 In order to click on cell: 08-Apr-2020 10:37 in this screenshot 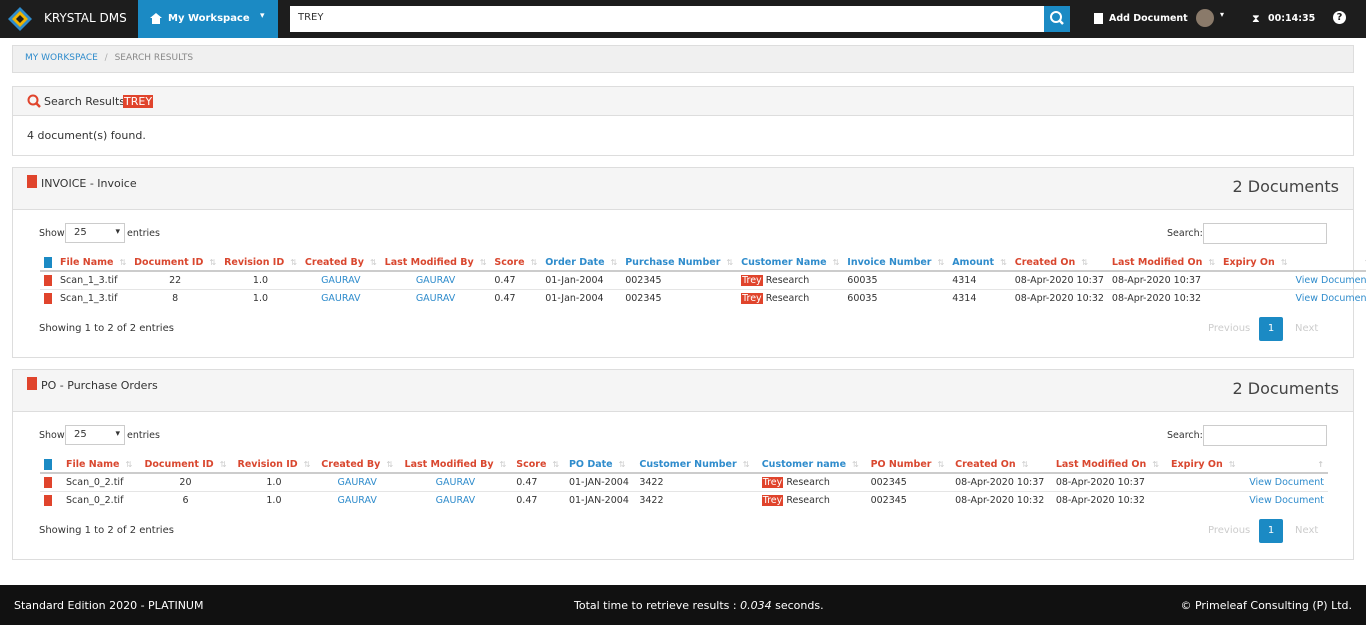, I will do `click(1059, 280)`.